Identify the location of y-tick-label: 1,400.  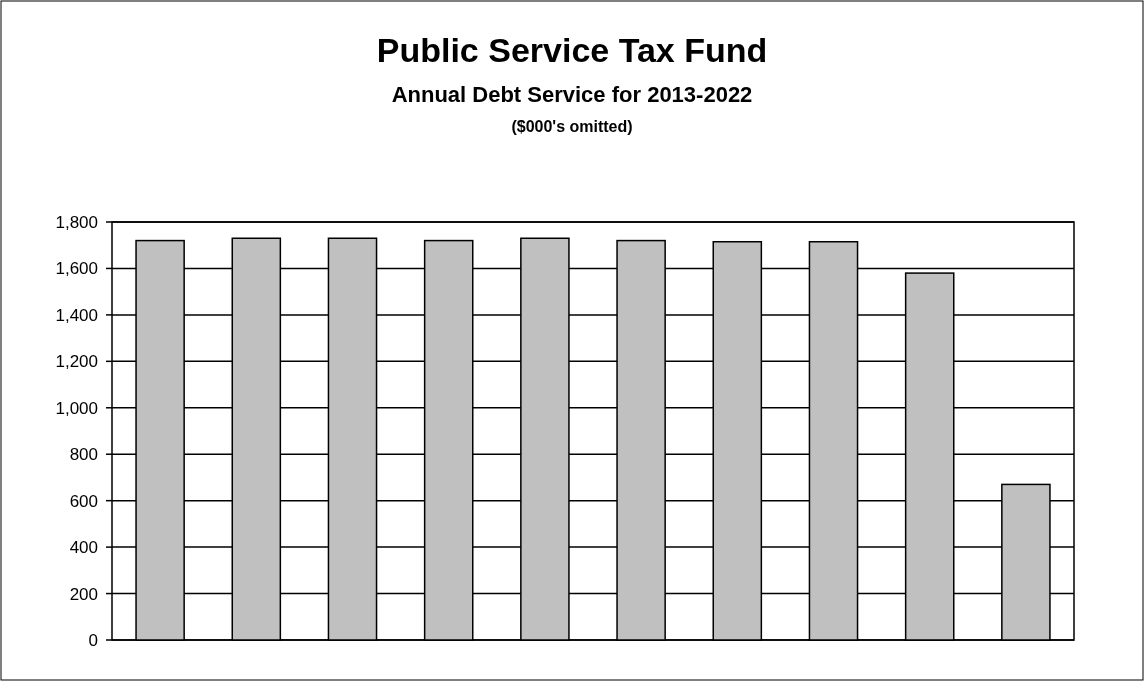
(76, 315).